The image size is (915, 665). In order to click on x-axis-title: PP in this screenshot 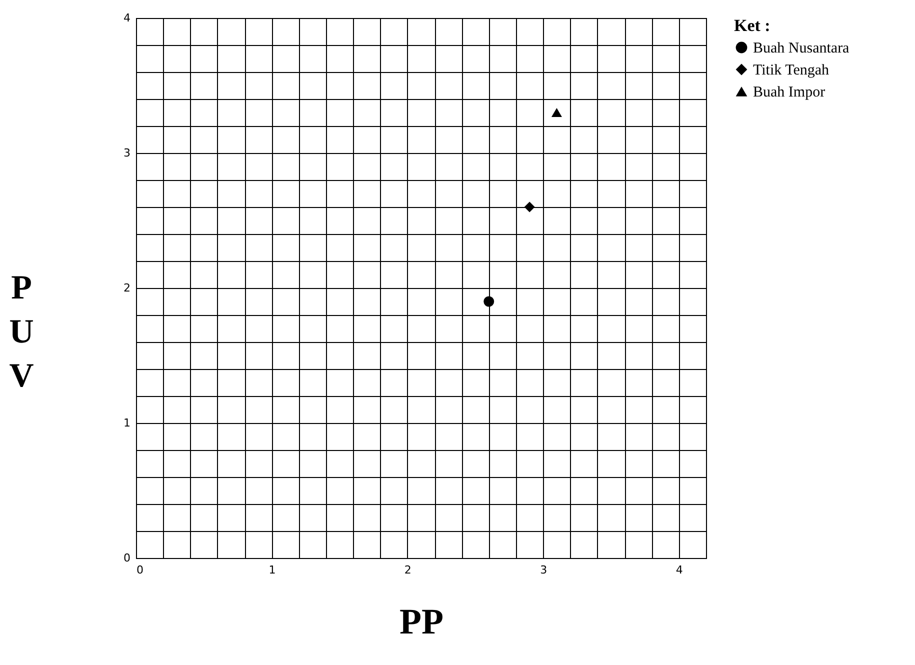, I will do `click(422, 622)`.